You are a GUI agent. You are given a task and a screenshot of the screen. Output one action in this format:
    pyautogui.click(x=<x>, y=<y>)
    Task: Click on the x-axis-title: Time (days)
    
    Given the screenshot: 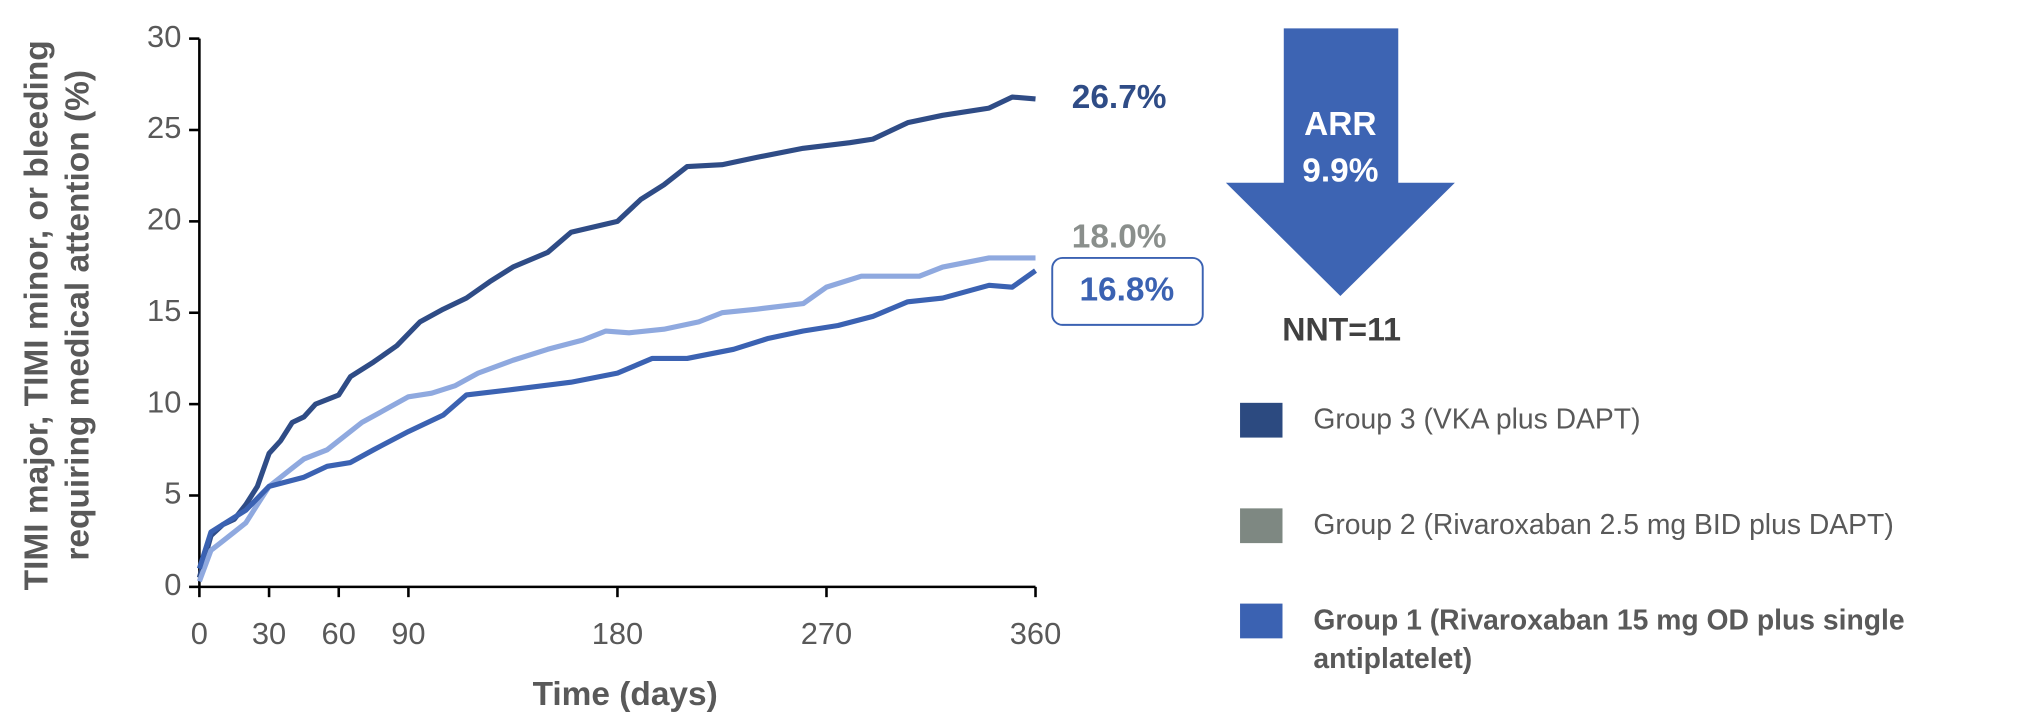 What is the action you would take?
    pyautogui.click(x=625, y=694)
    